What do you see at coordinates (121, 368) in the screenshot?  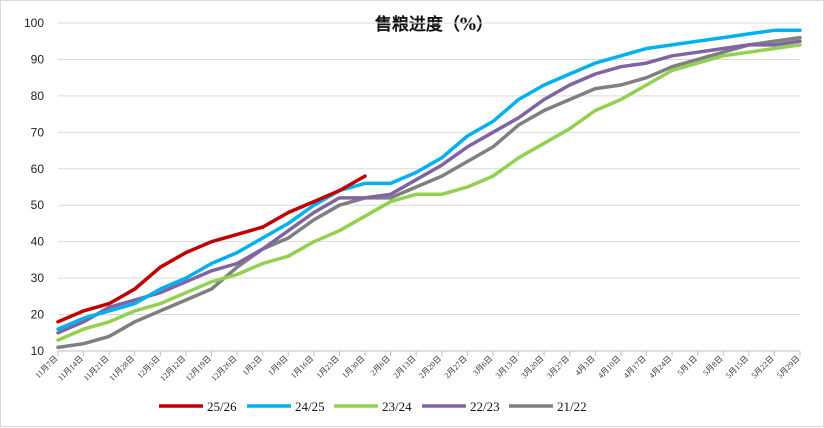 I see `x-tick-label: 11月28日` at bounding box center [121, 368].